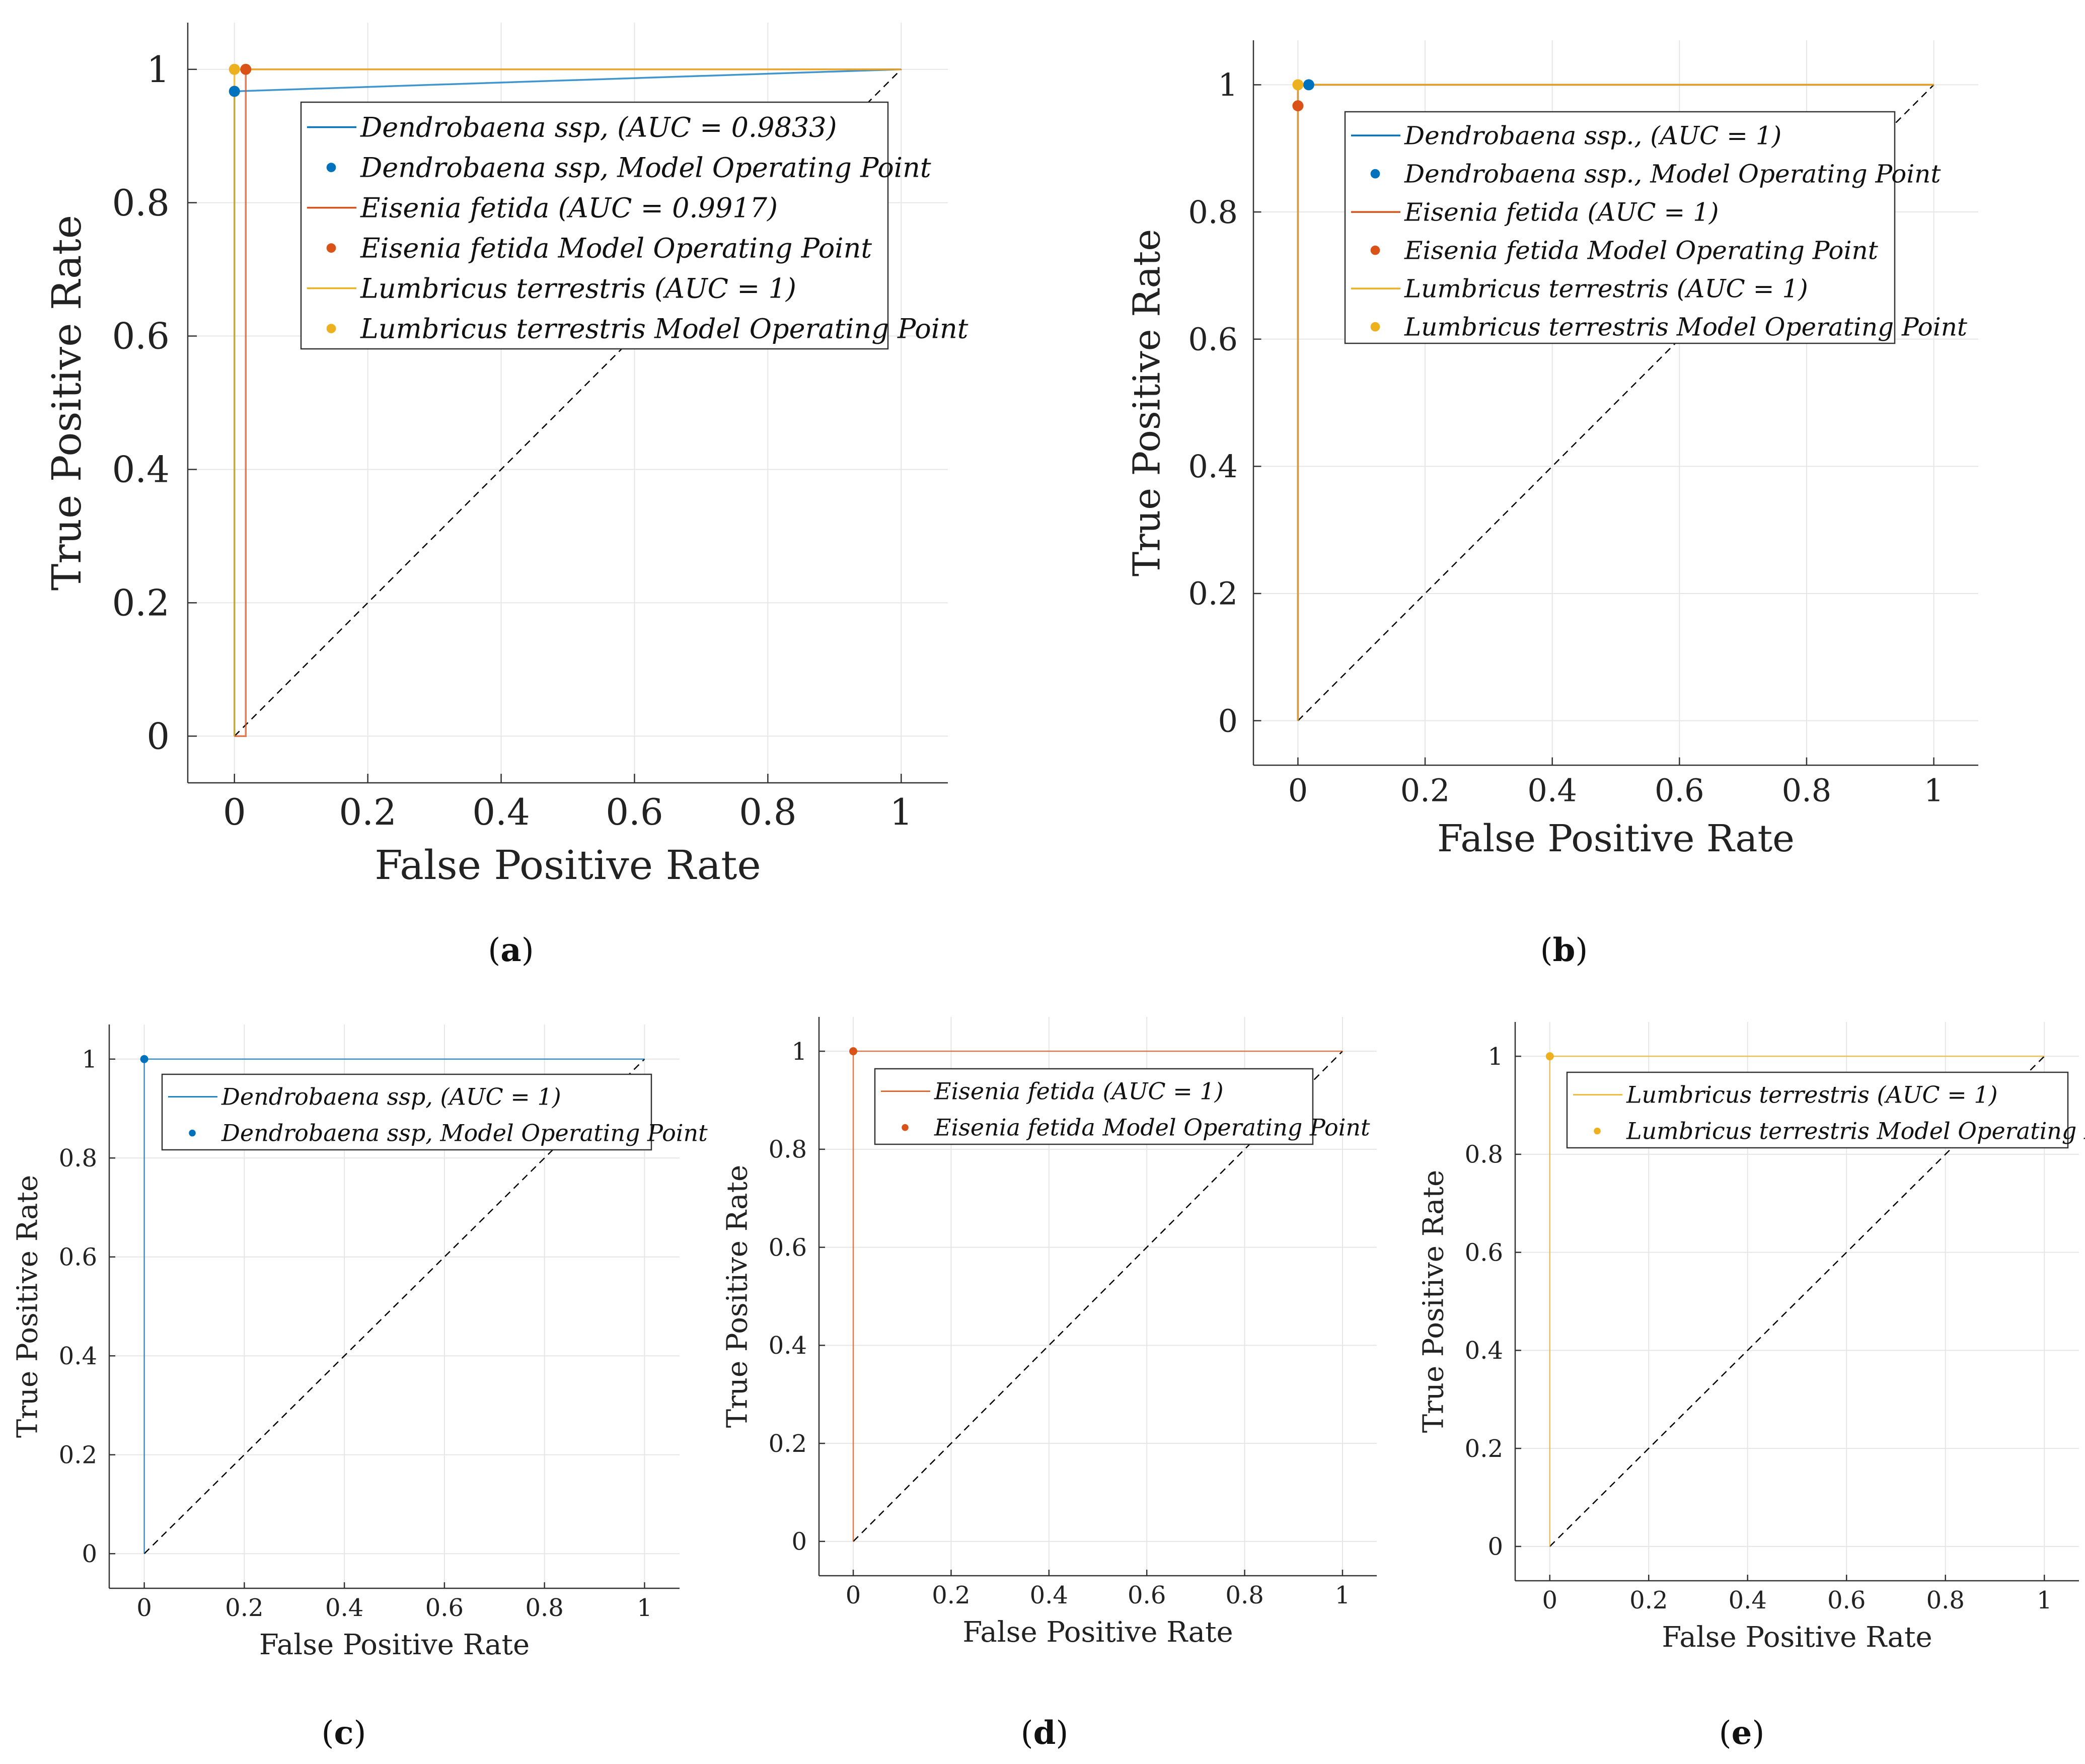  I want to click on panel-label-a: (a), so click(511, 950).